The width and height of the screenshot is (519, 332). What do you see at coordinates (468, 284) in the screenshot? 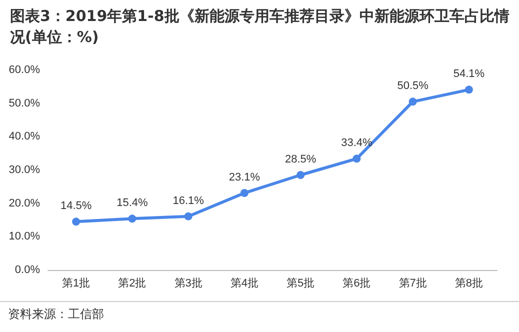
I see `x-tick-label: 第8批` at bounding box center [468, 284].